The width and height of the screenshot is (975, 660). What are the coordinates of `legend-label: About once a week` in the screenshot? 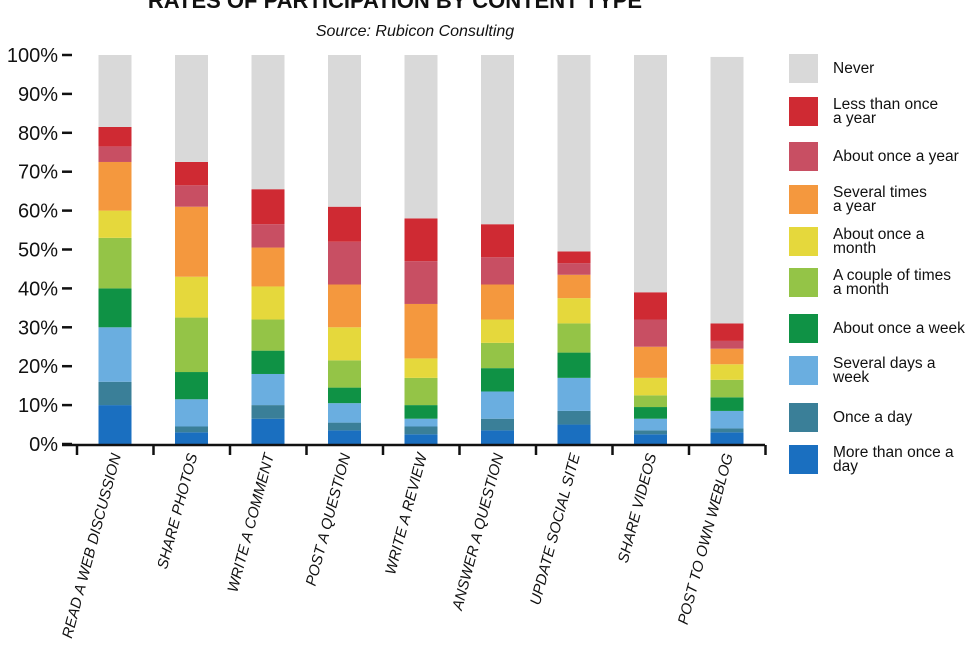 It's located at (899, 328).